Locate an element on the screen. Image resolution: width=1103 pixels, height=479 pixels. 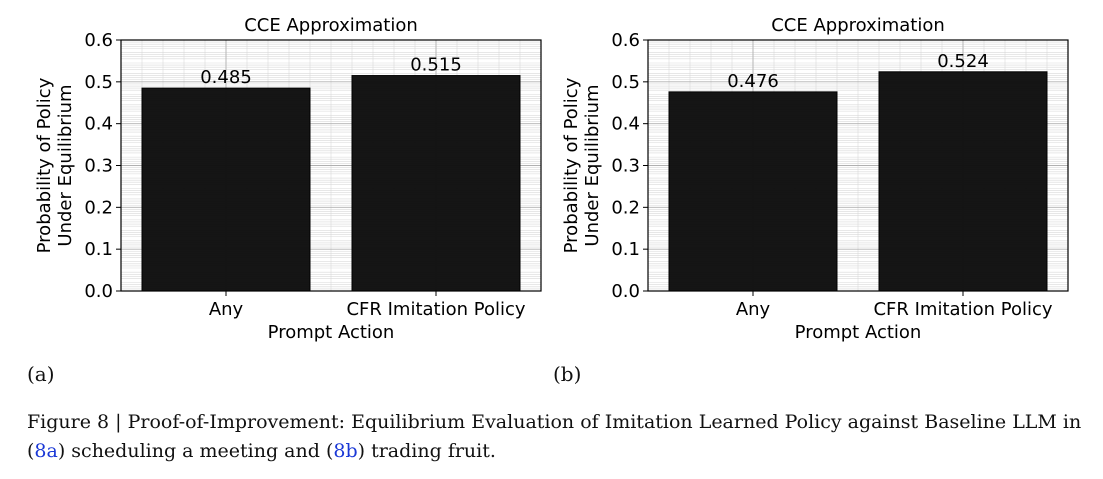
subcaption-a: (a) is located at coordinates (41, 374).